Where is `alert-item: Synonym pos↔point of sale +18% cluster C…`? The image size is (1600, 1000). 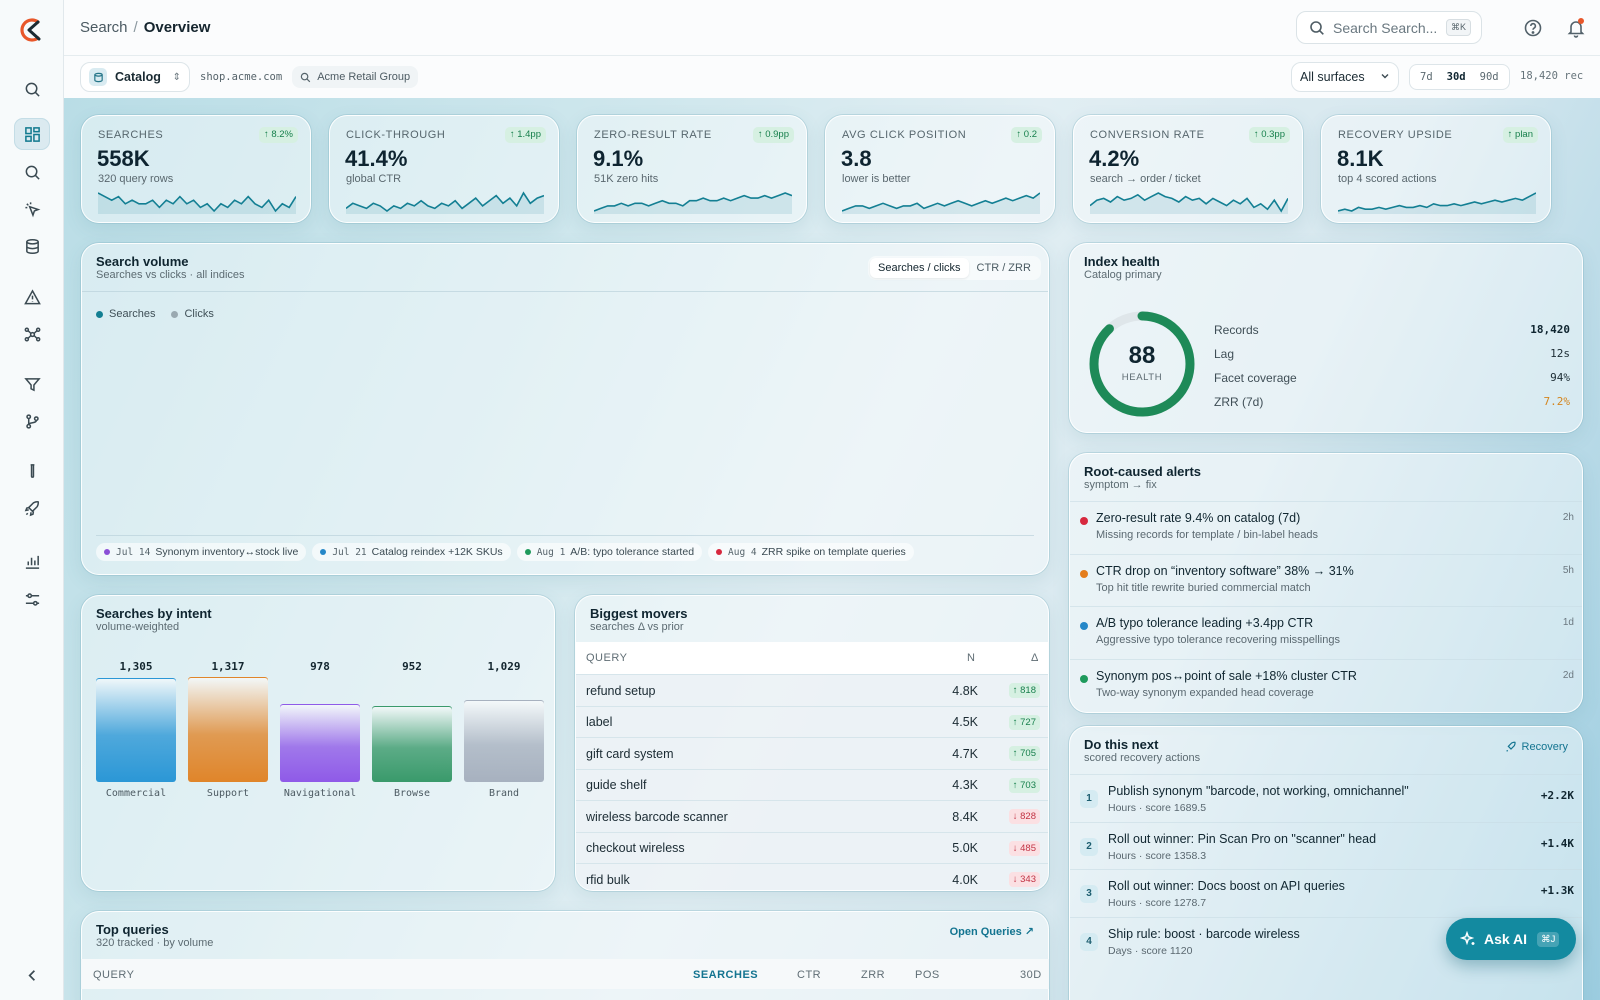 alert-item: Synonym pos↔point of sale +18% cluster C… is located at coordinates (1326, 684).